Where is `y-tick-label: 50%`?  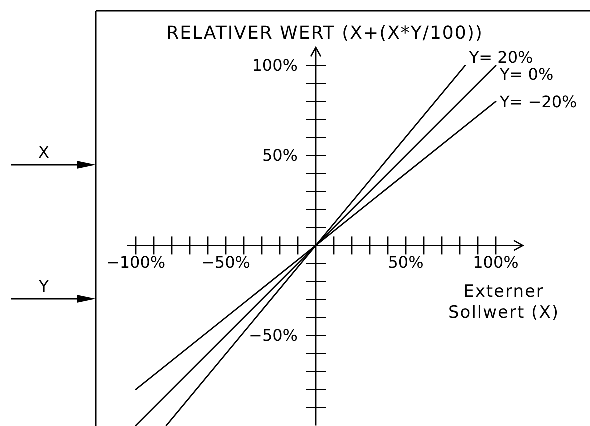 y-tick-label: 50% is located at coordinates (280, 155).